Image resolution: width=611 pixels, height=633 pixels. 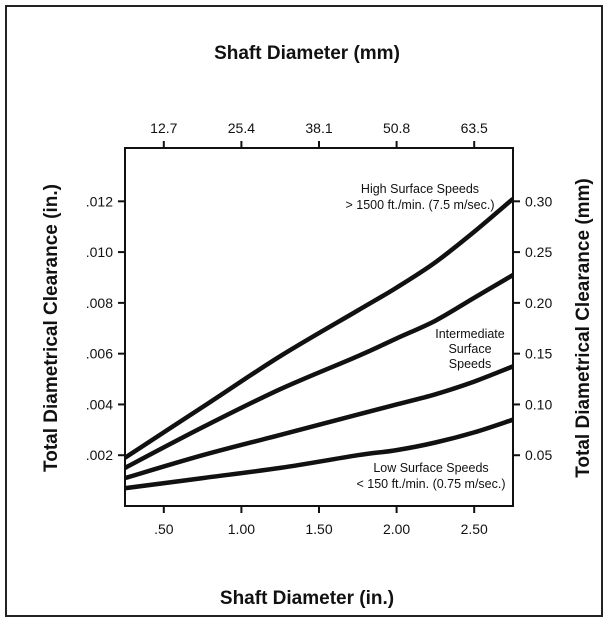 I want to click on top-axis-title: Shaft Diameter (mm), so click(x=307, y=53).